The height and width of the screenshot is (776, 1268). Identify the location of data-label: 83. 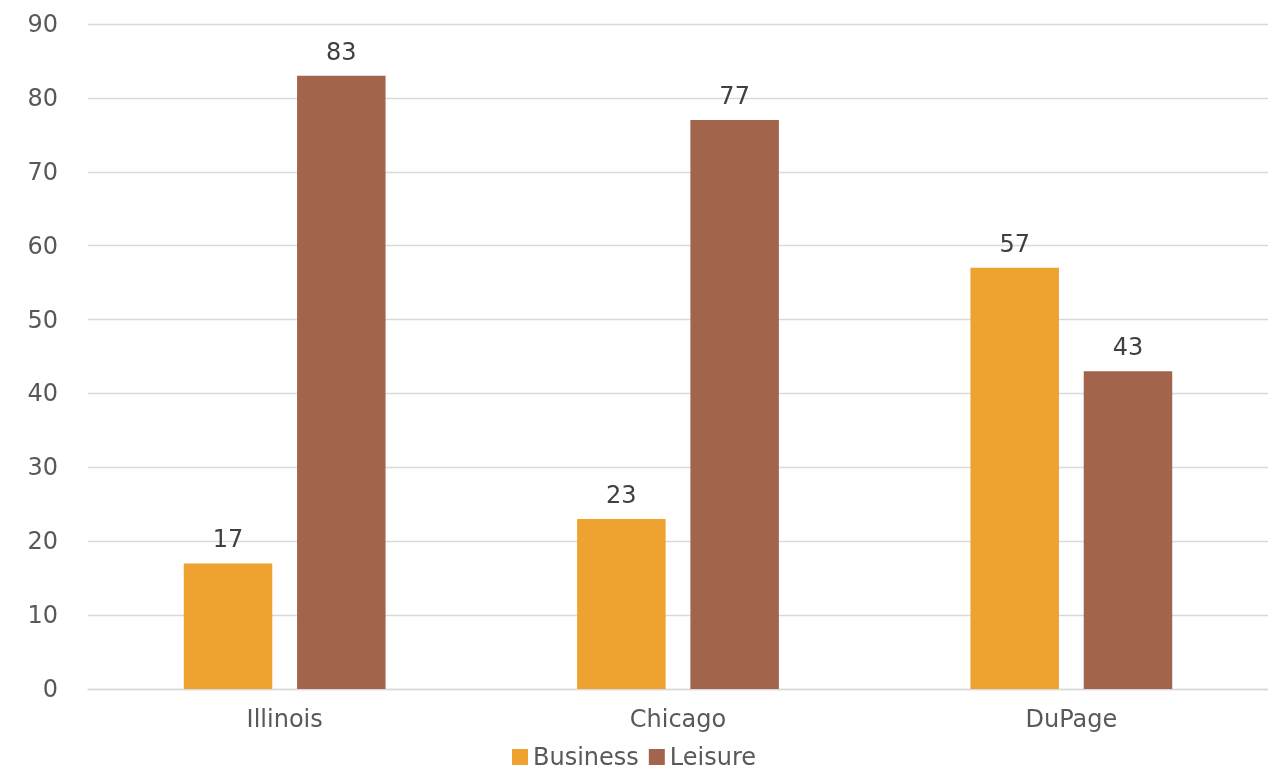
(341, 51).